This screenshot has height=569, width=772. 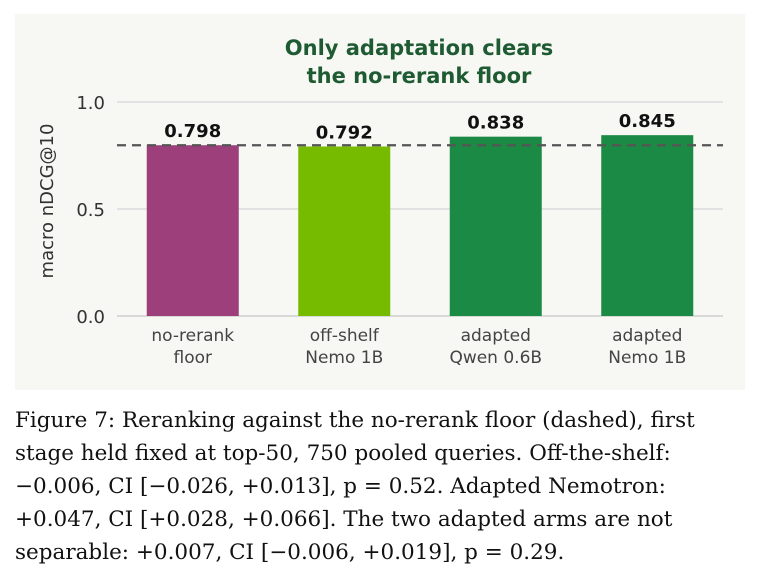 I want to click on x-category-label: off-shelf, so click(x=345, y=336).